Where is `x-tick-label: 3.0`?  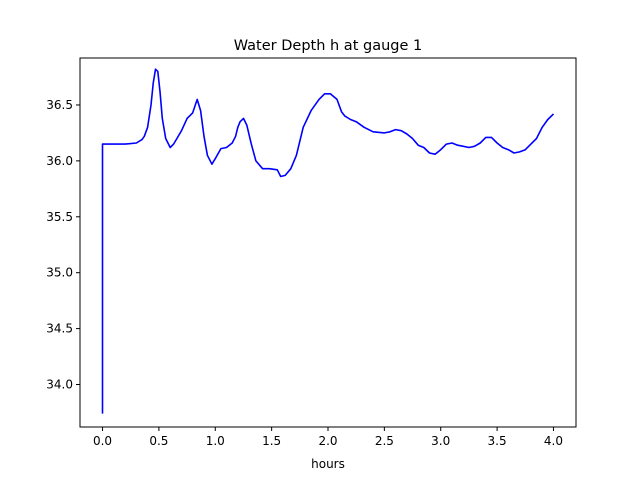
x-tick-label: 3.0 is located at coordinates (440, 441).